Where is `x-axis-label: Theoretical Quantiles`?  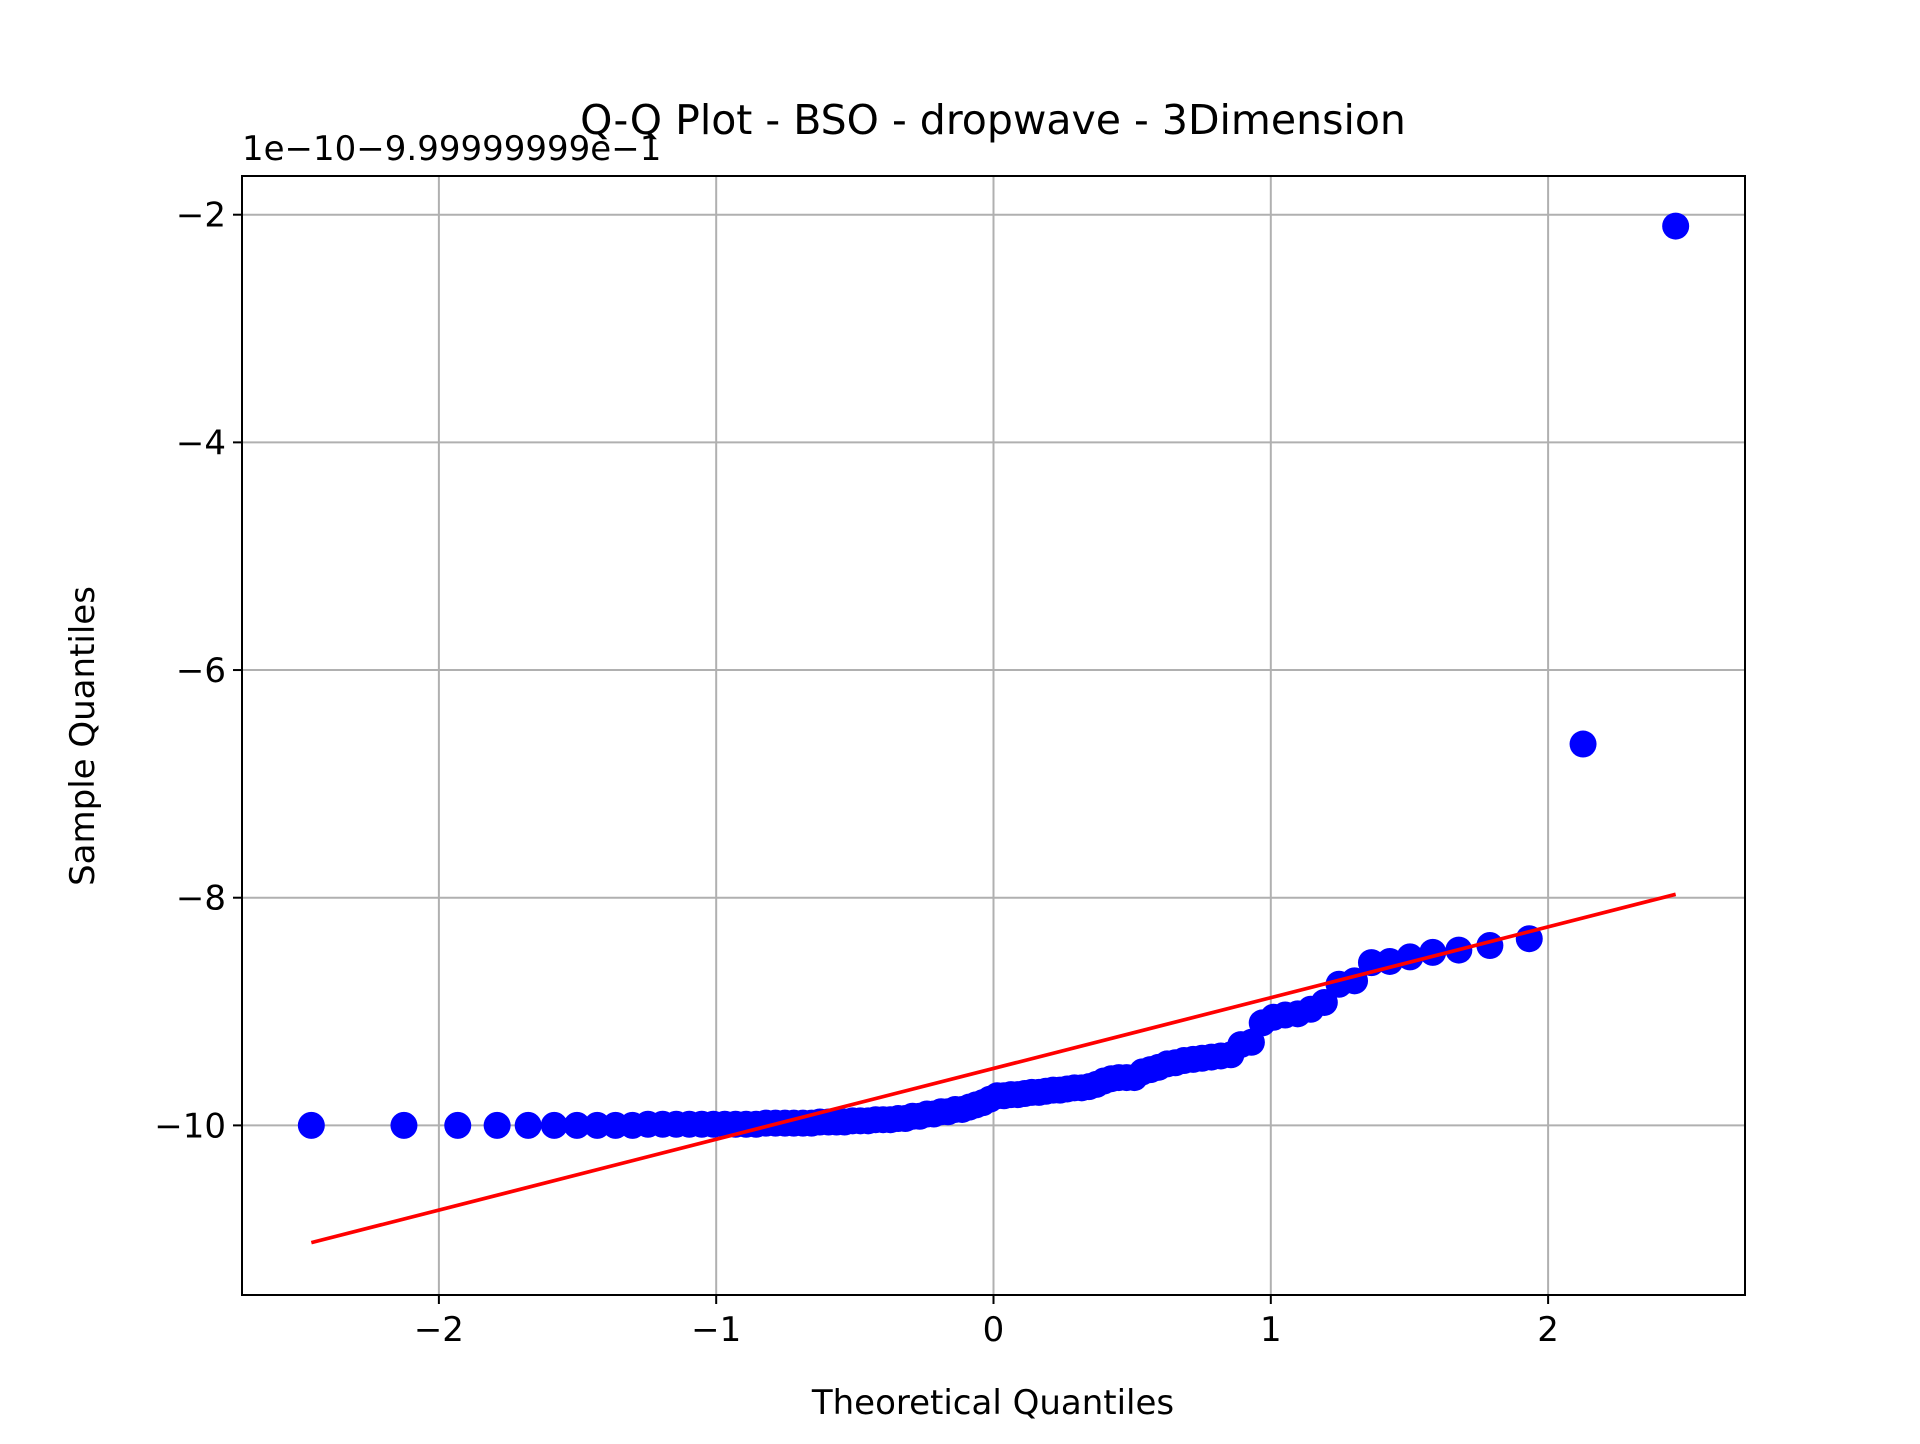
x-axis-label: Theoretical Quantiles is located at coordinates (992, 1403).